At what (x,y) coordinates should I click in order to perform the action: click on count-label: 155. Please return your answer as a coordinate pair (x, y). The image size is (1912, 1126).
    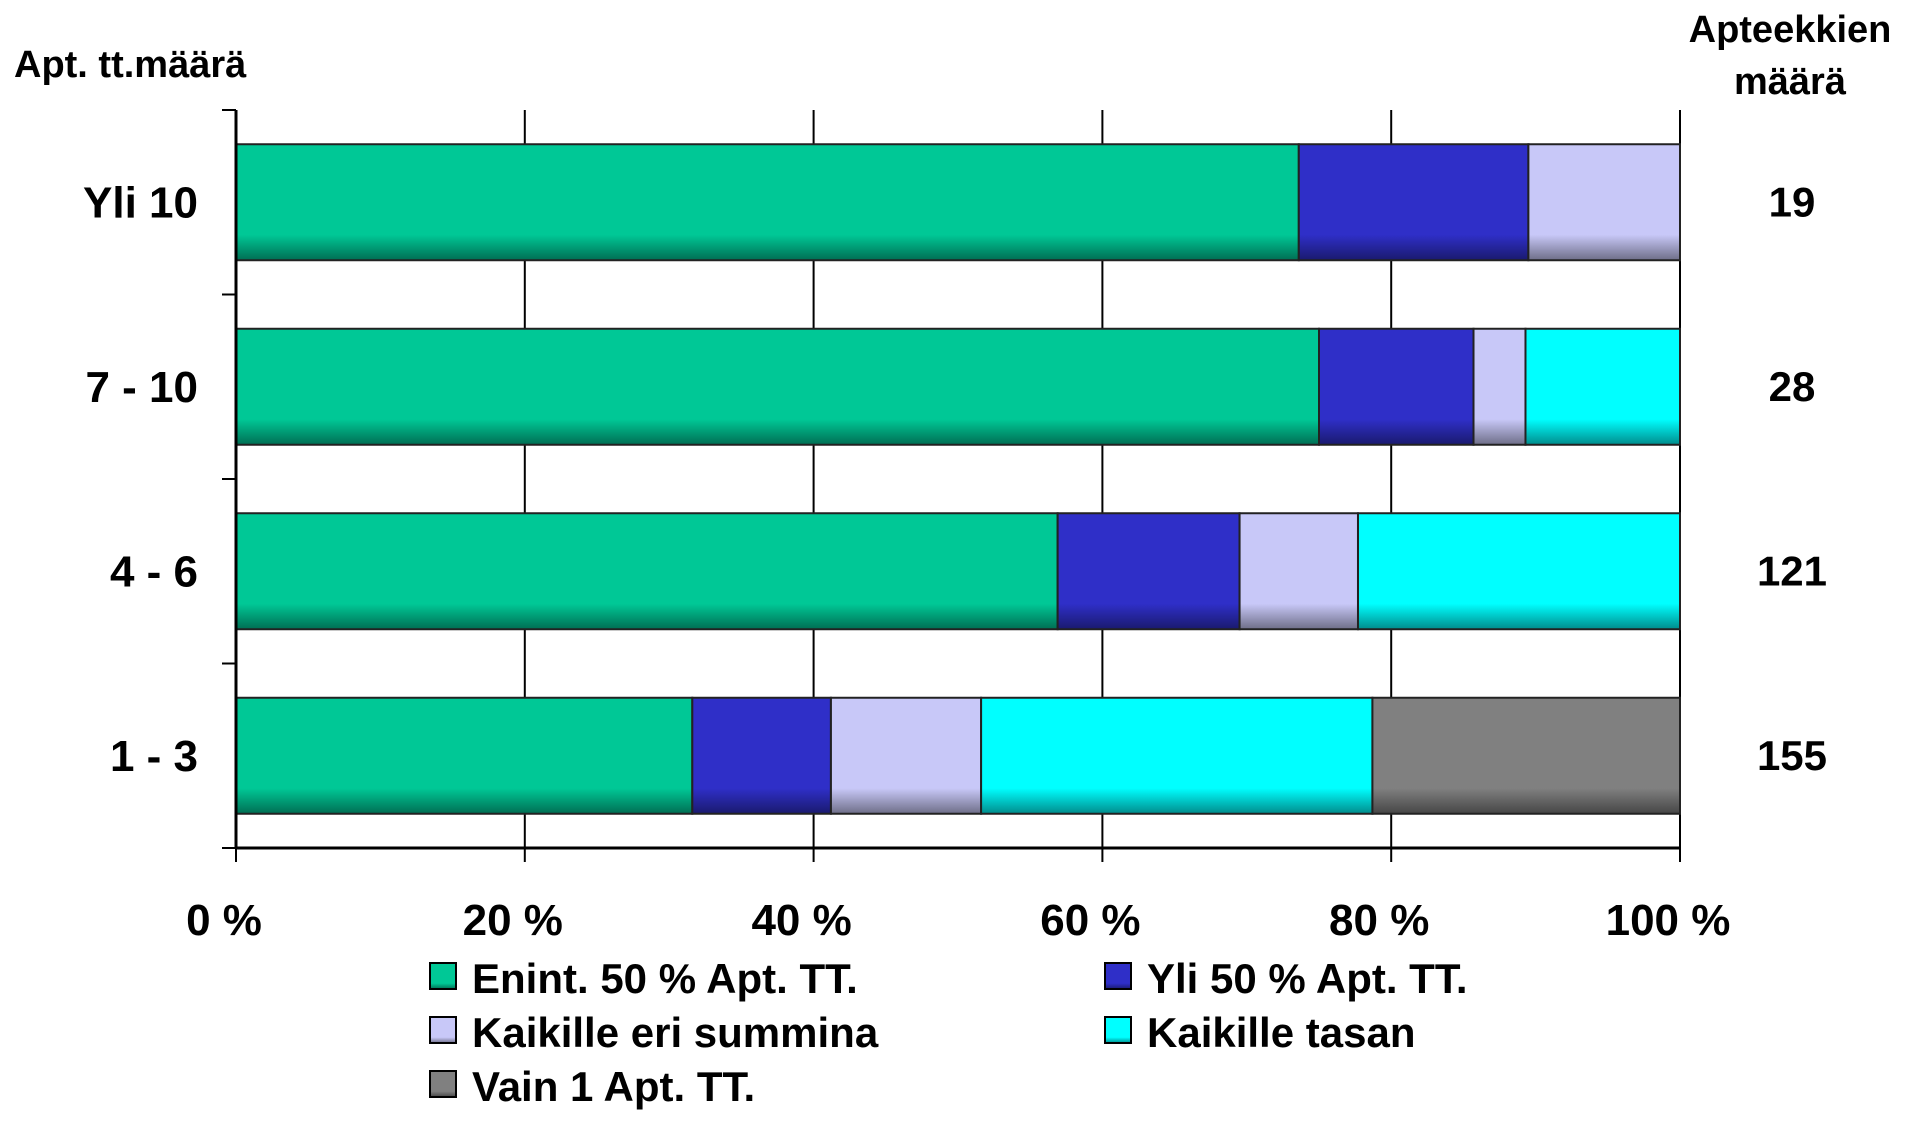
    Looking at the image, I should click on (1792, 755).